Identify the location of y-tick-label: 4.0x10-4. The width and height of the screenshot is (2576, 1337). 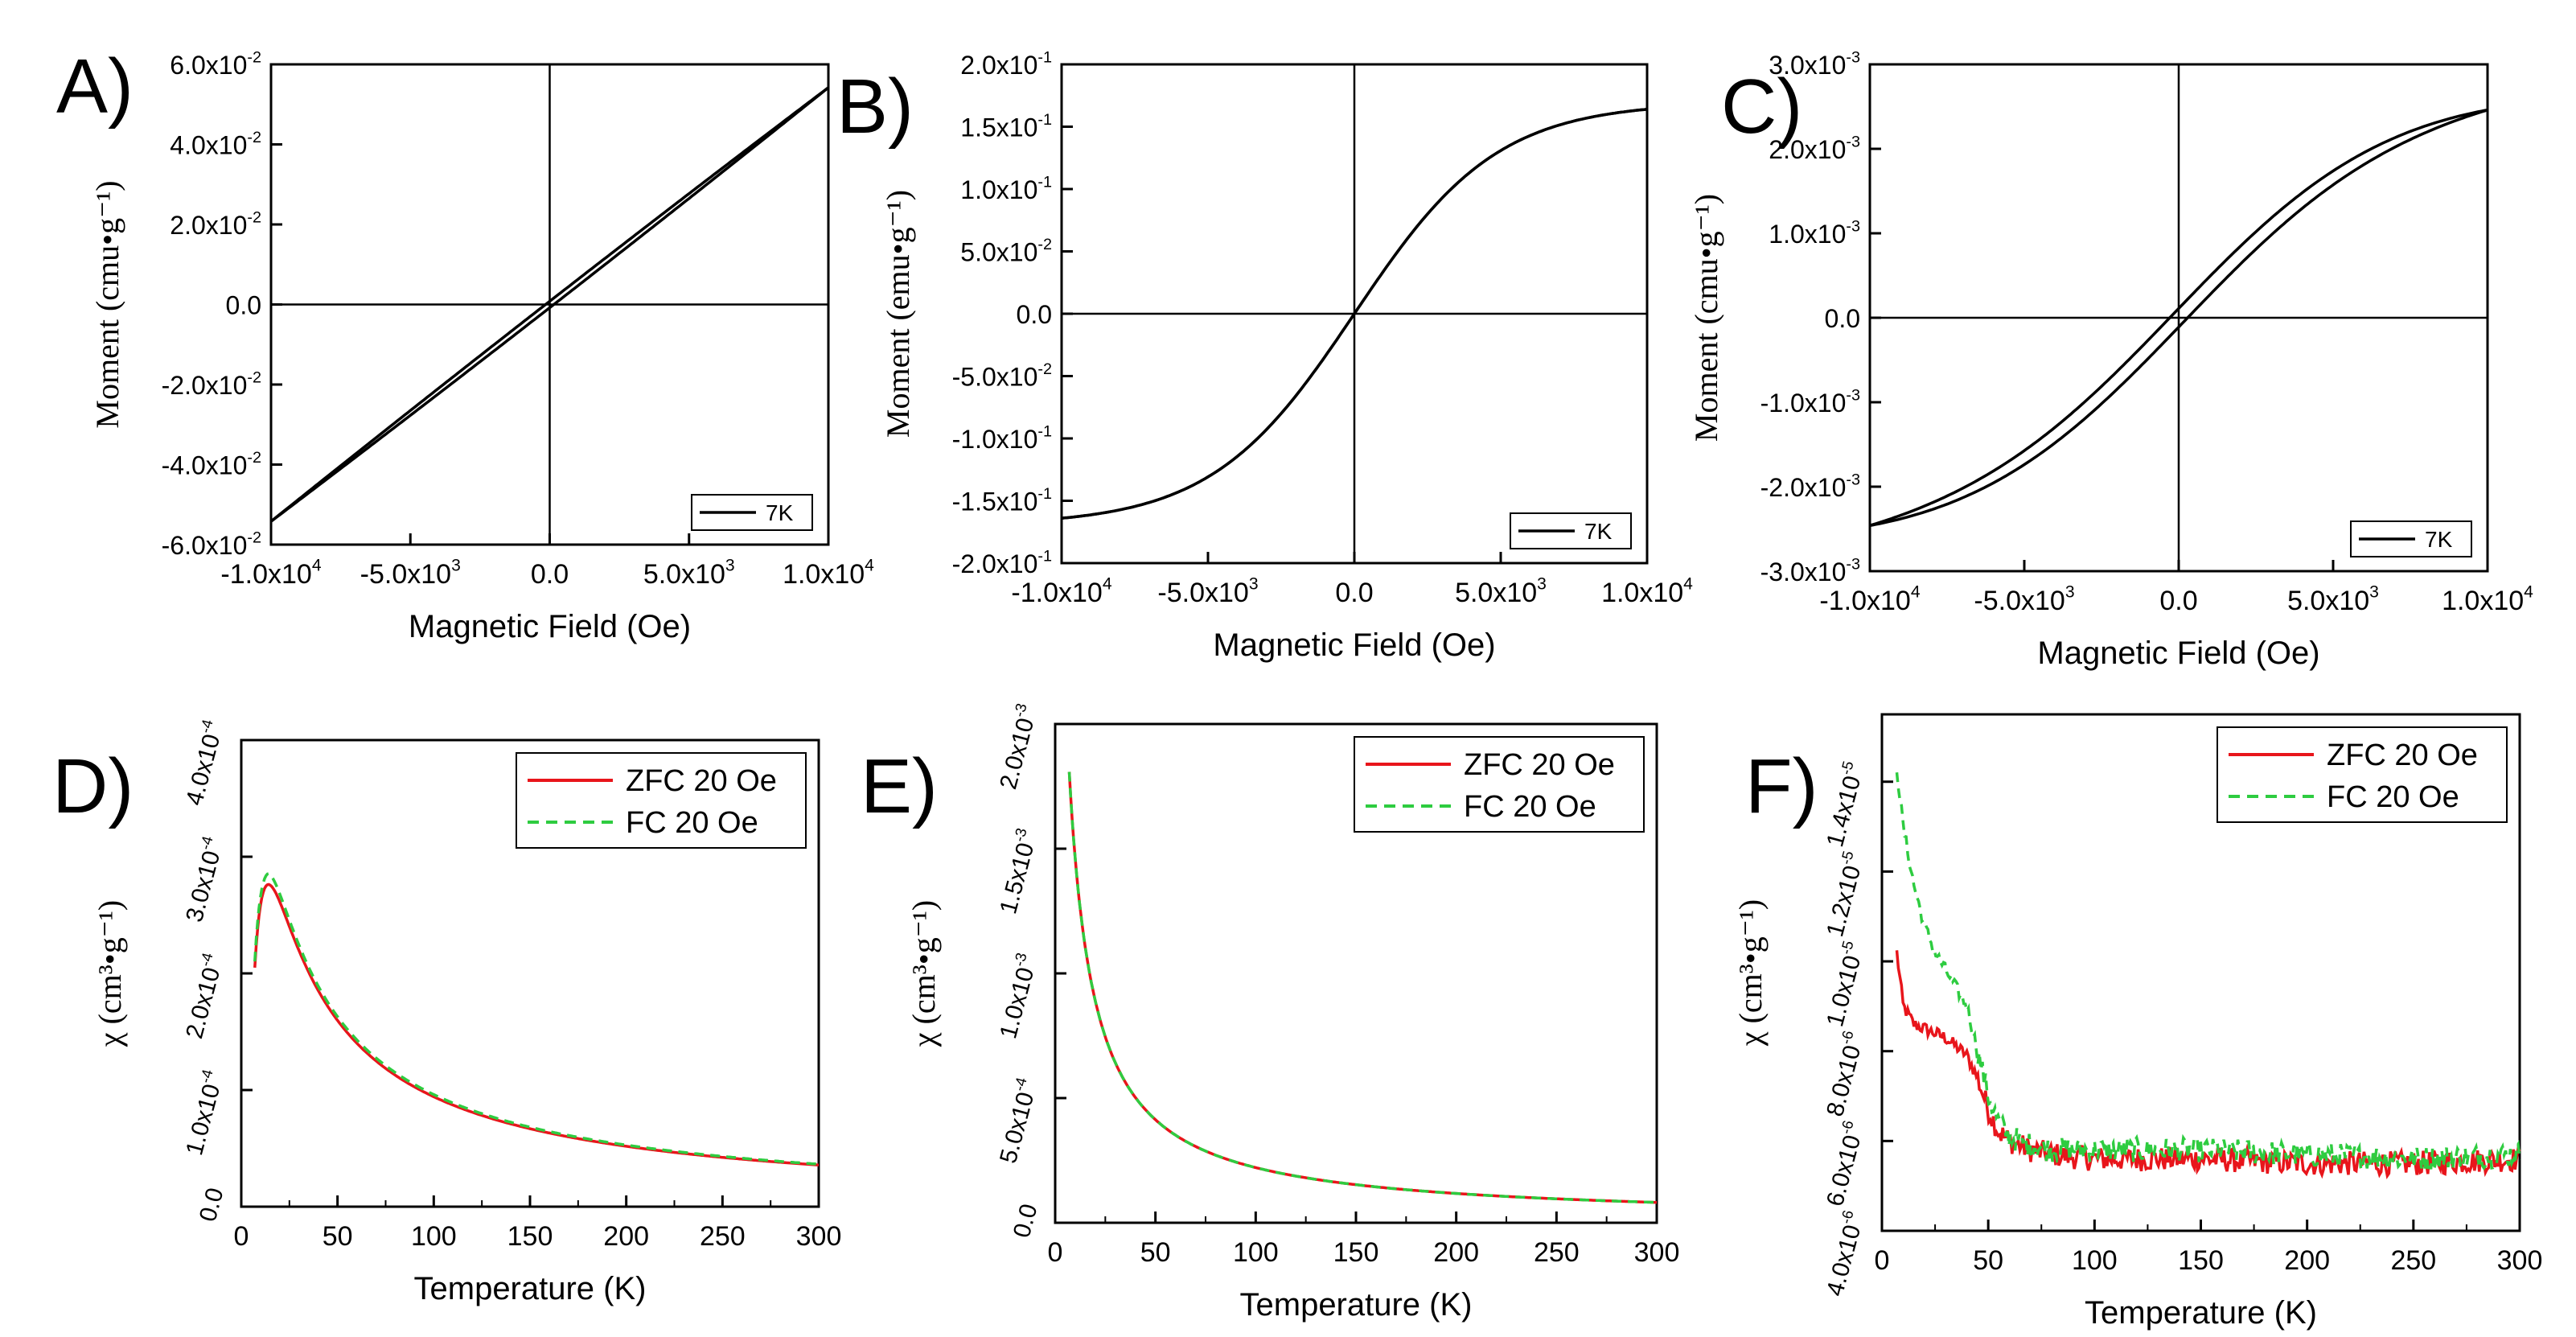
(203, 763).